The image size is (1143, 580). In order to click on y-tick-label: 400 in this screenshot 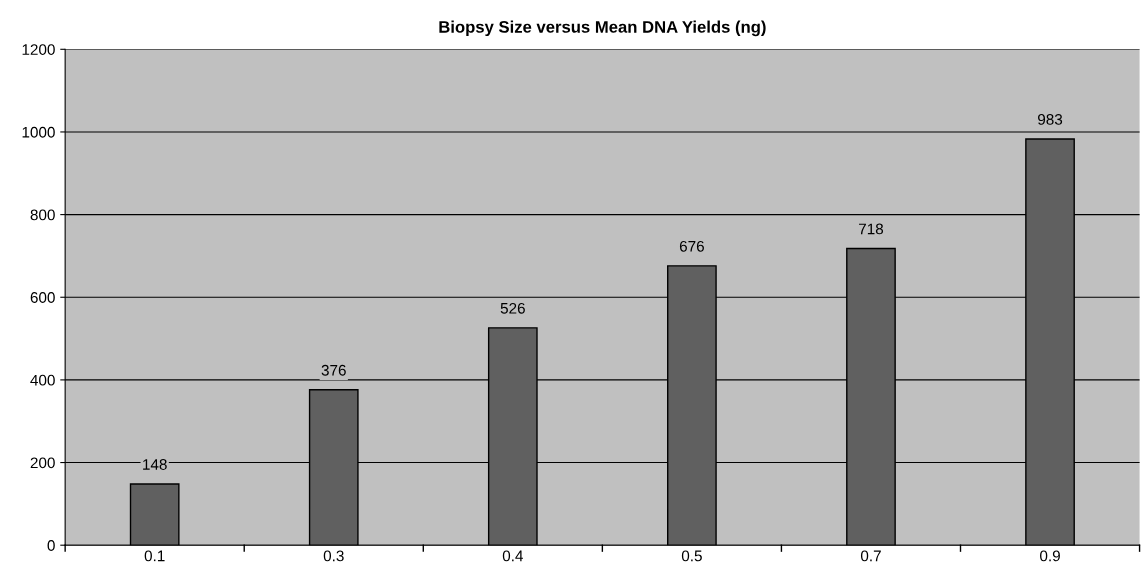, I will do `click(42, 380)`.